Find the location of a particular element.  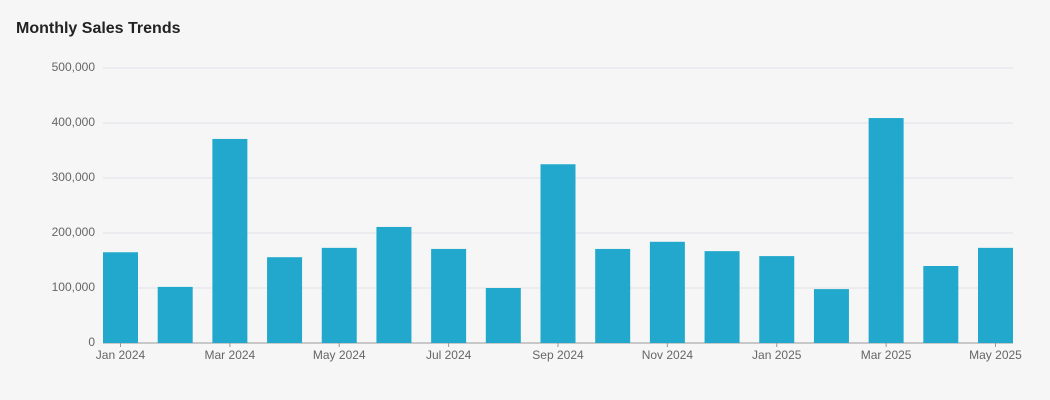

y-tick-label: 200,000 is located at coordinates (74, 232).